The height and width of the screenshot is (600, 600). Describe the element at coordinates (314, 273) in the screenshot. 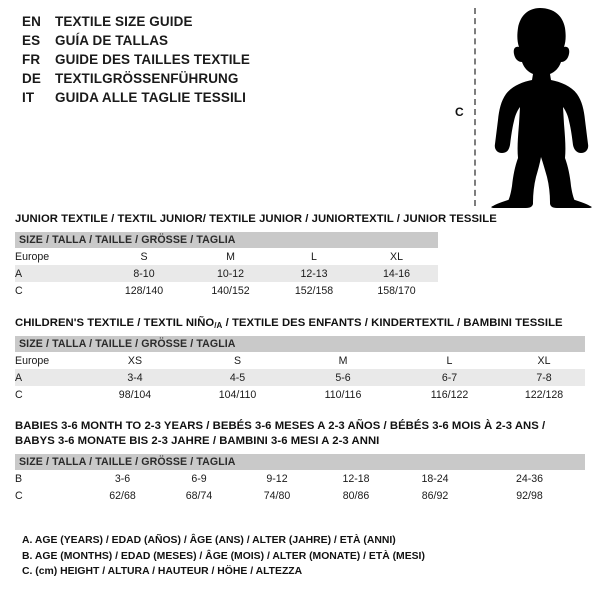

I see `junior-a-value-3: 12-13` at that location.